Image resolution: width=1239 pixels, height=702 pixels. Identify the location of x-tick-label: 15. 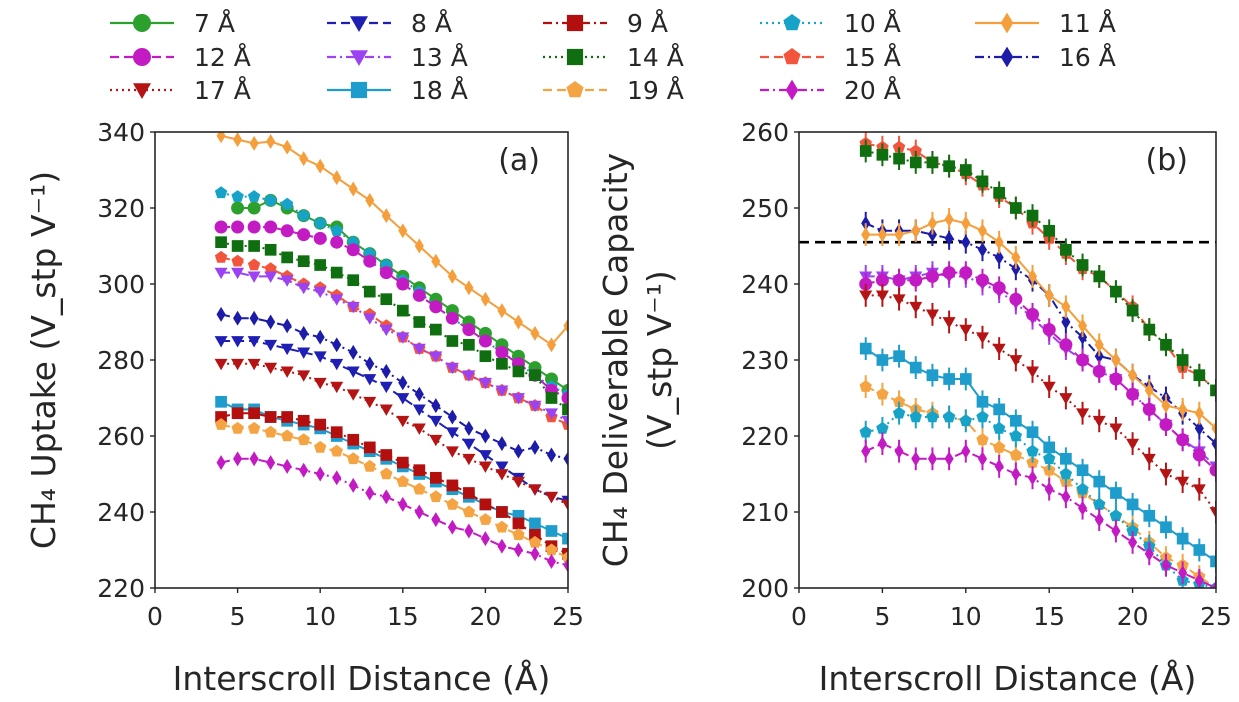
(403, 616).